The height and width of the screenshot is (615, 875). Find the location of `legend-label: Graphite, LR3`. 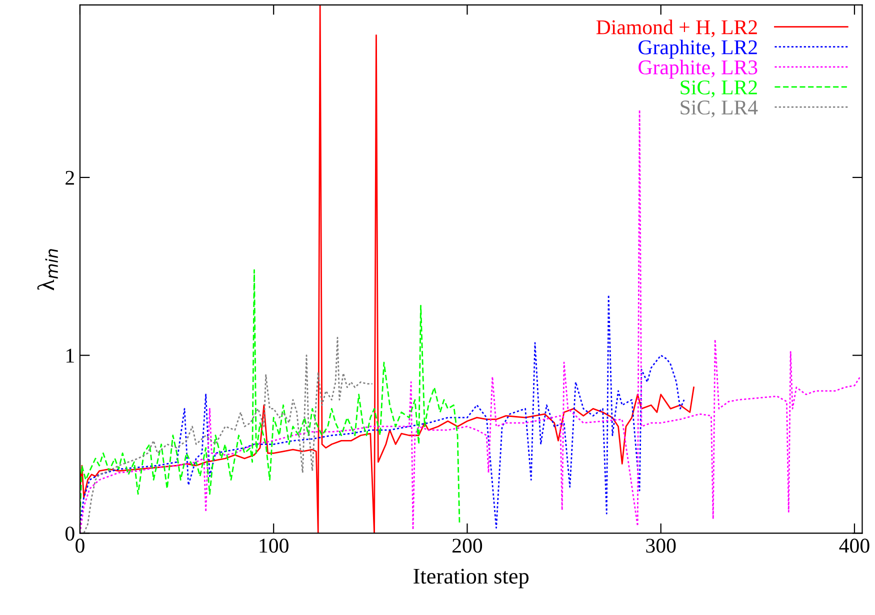

legend-label: Graphite, LR3 is located at coordinates (698, 69).